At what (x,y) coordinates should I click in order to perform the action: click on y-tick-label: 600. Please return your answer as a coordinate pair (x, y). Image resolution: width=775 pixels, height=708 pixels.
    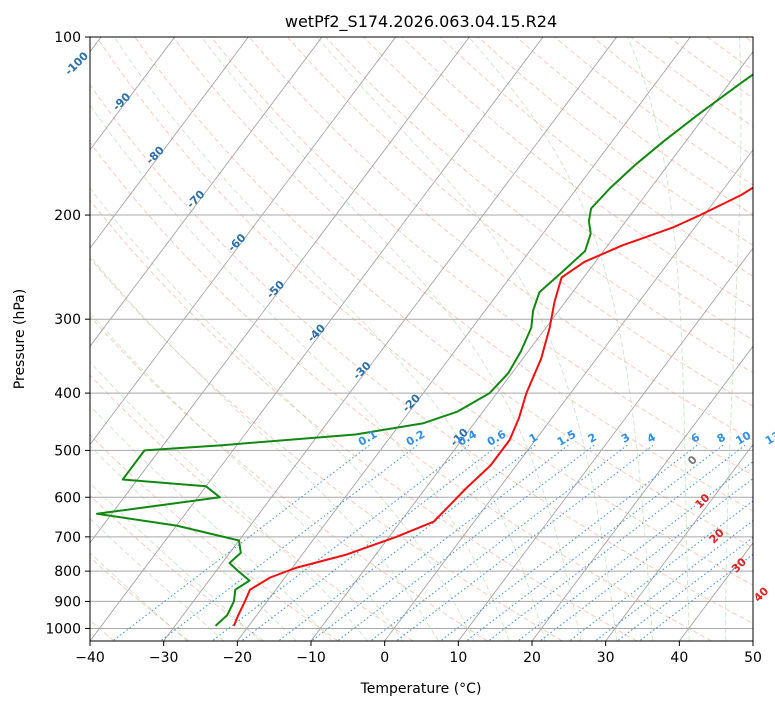
    Looking at the image, I should click on (67, 498).